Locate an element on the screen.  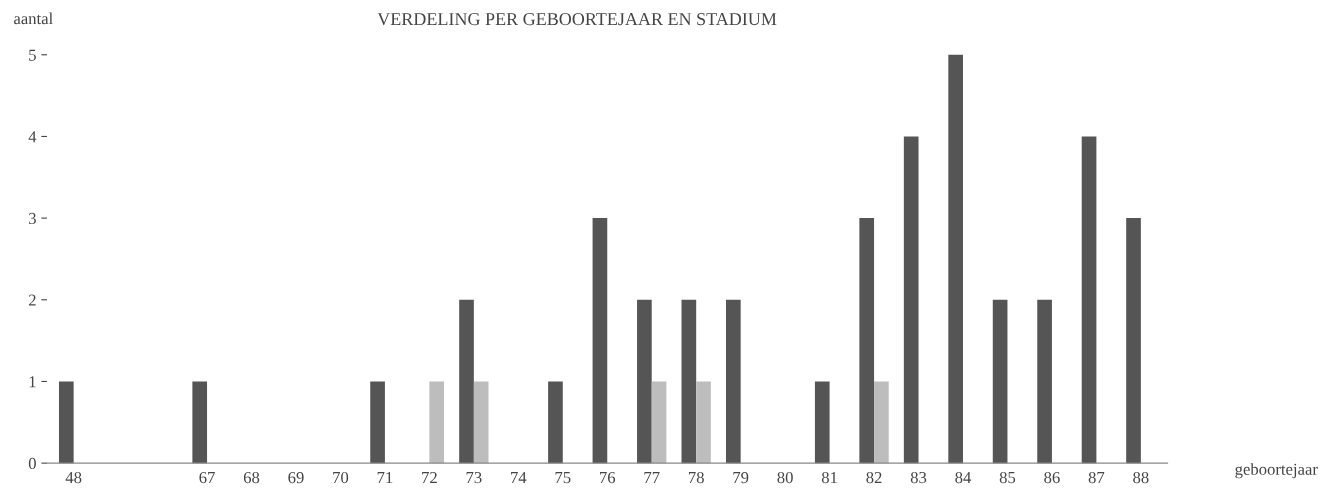
chart-title: VERDELING PER GEBOORTEJAAR EN STADIUM is located at coordinates (577, 19).